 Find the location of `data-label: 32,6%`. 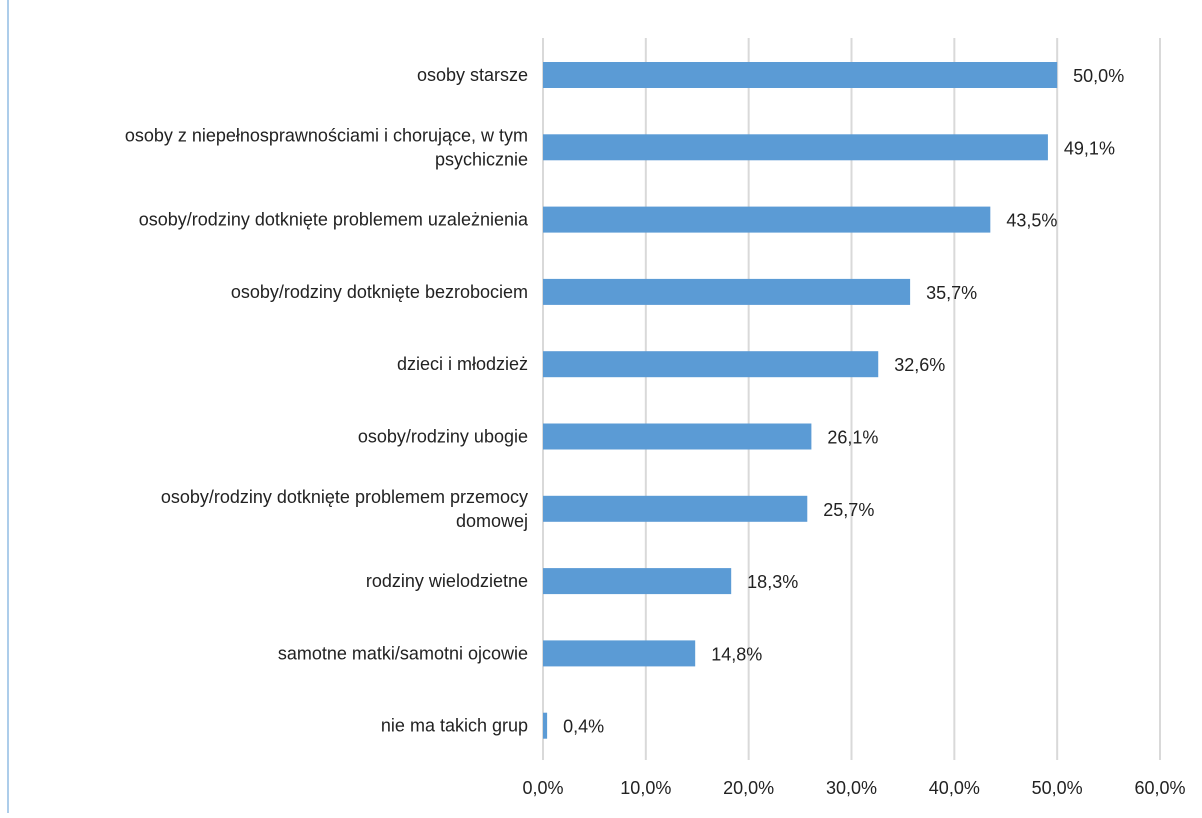

data-label: 32,6% is located at coordinates (919, 365).